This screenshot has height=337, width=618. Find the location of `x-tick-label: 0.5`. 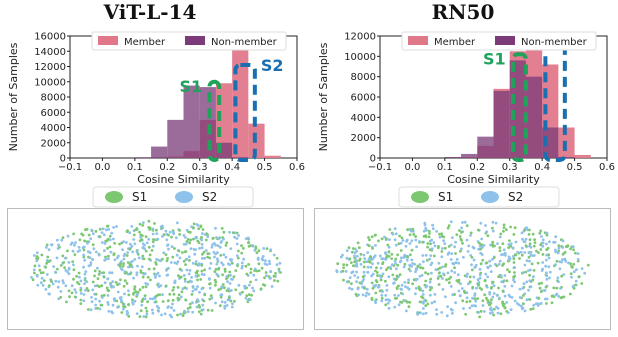

x-tick-label: 0.5 is located at coordinates (575, 167).